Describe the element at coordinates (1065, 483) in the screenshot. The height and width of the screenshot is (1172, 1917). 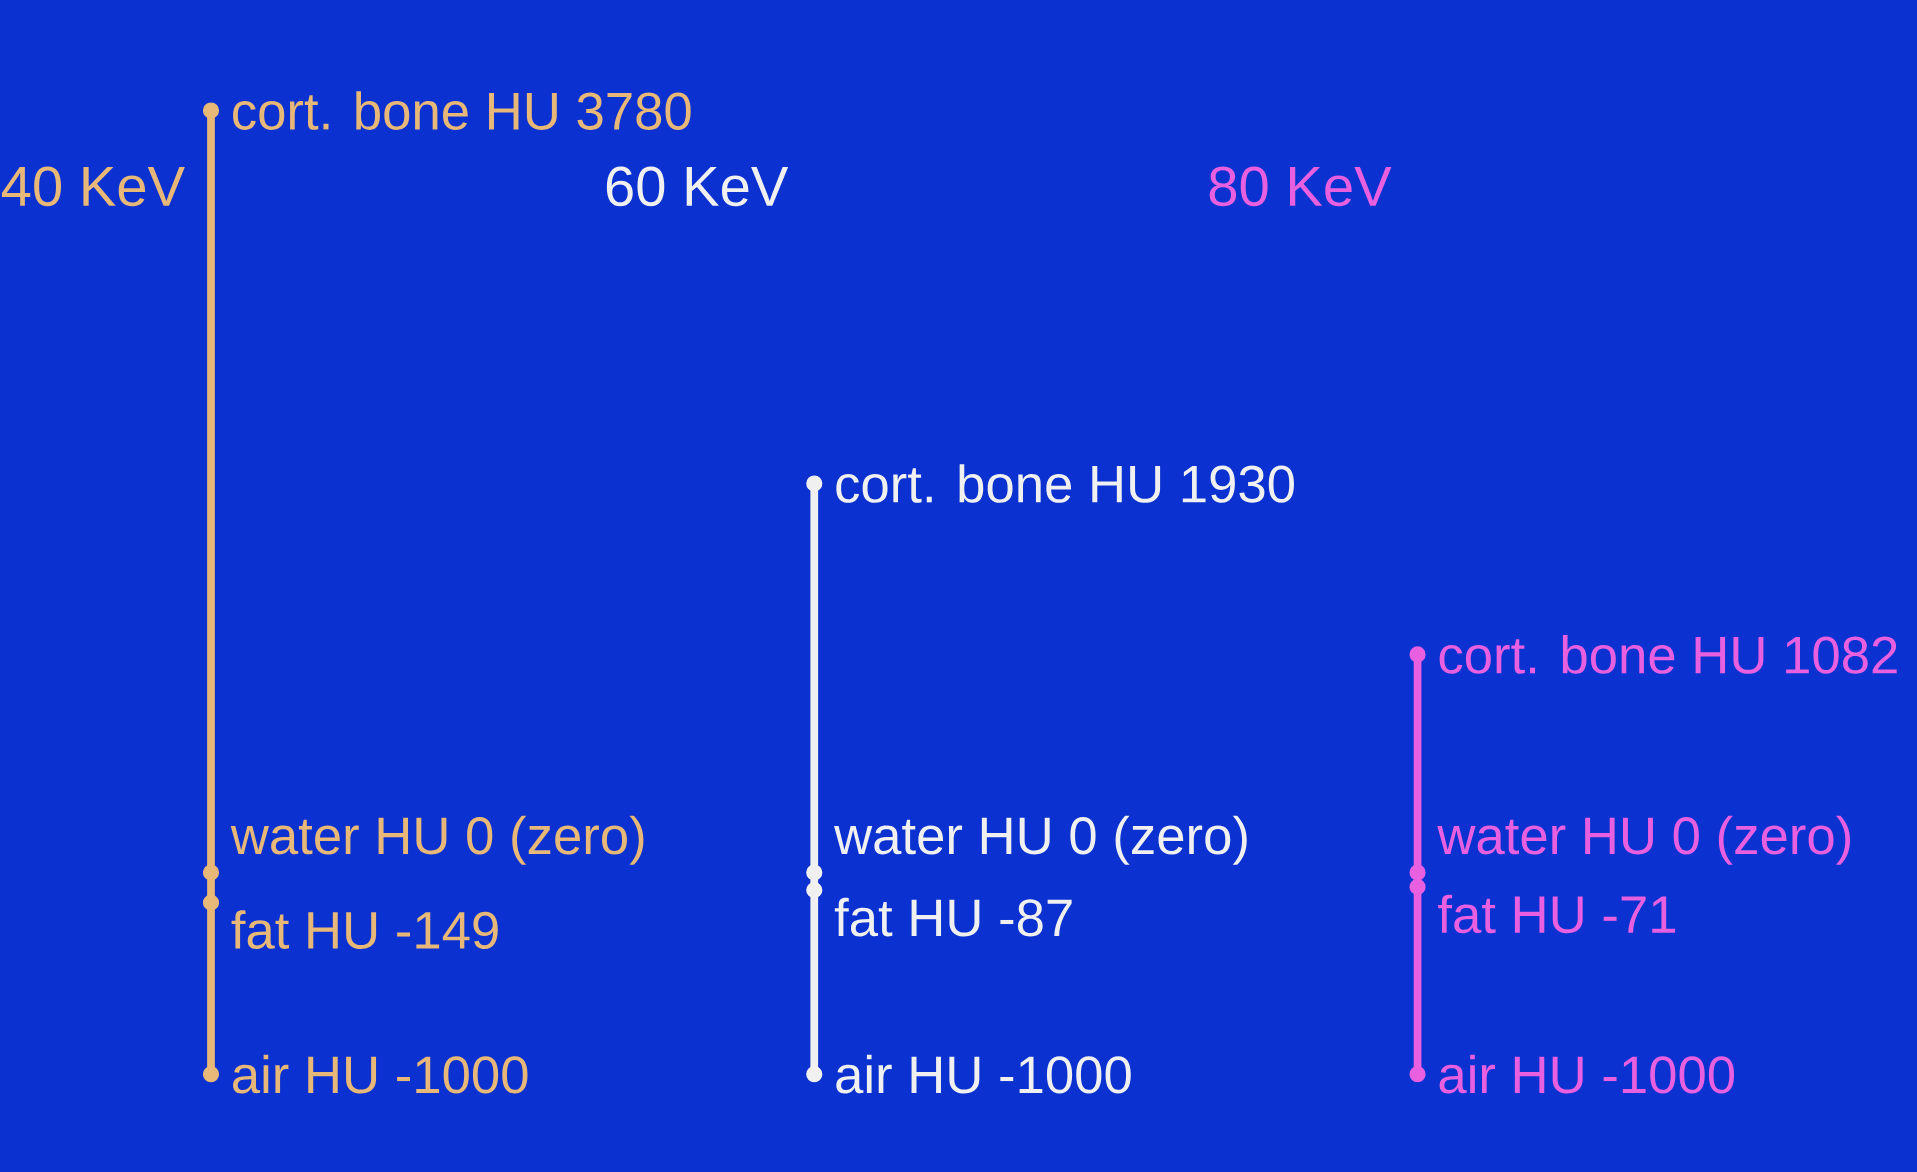
I see `data-label: cort. bone HU 1930` at that location.